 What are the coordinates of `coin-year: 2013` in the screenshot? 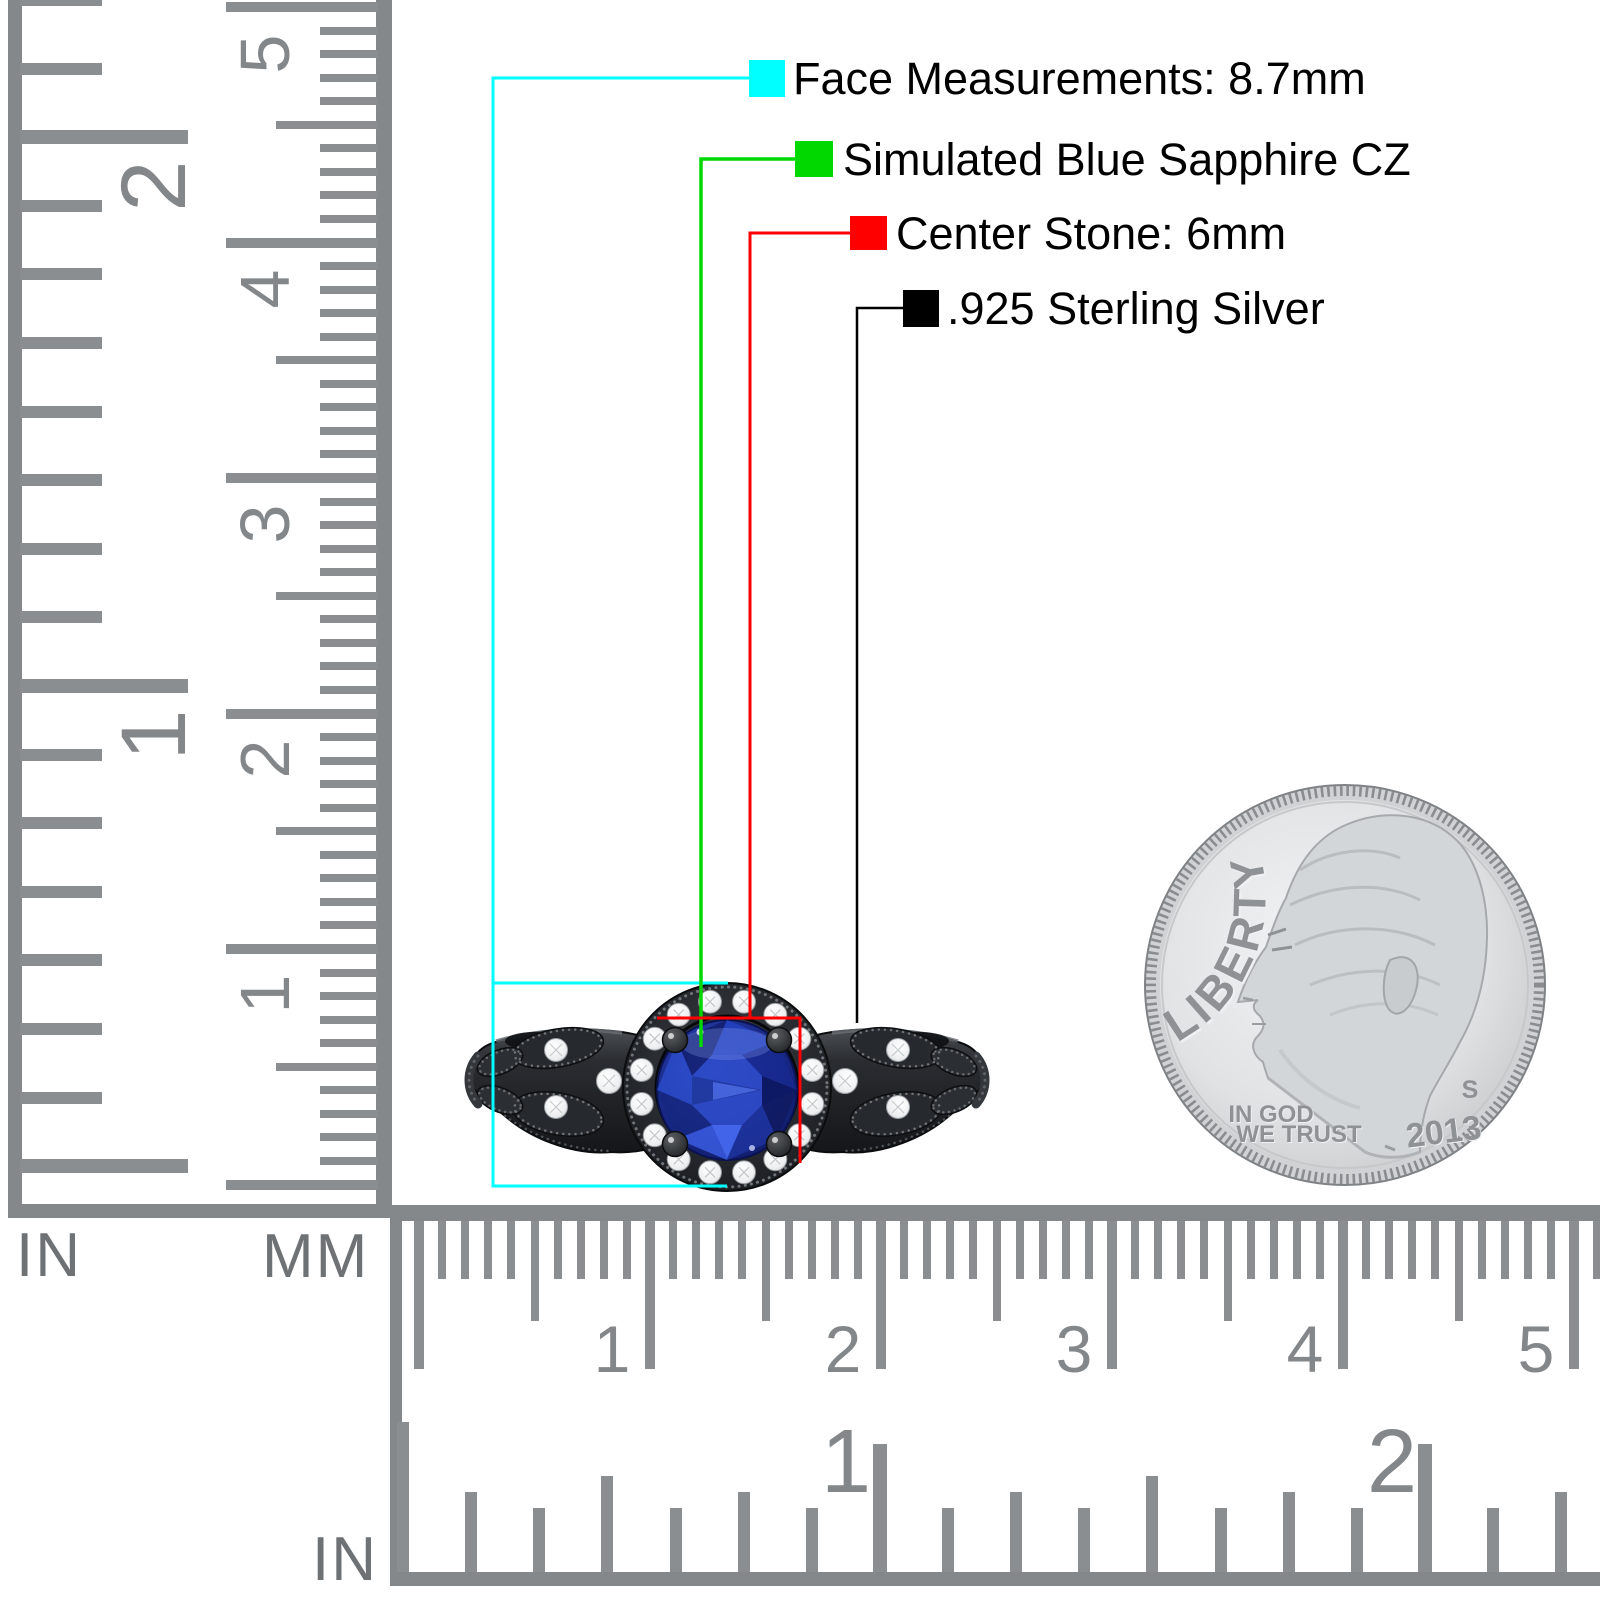 It's located at (1444, 1132).